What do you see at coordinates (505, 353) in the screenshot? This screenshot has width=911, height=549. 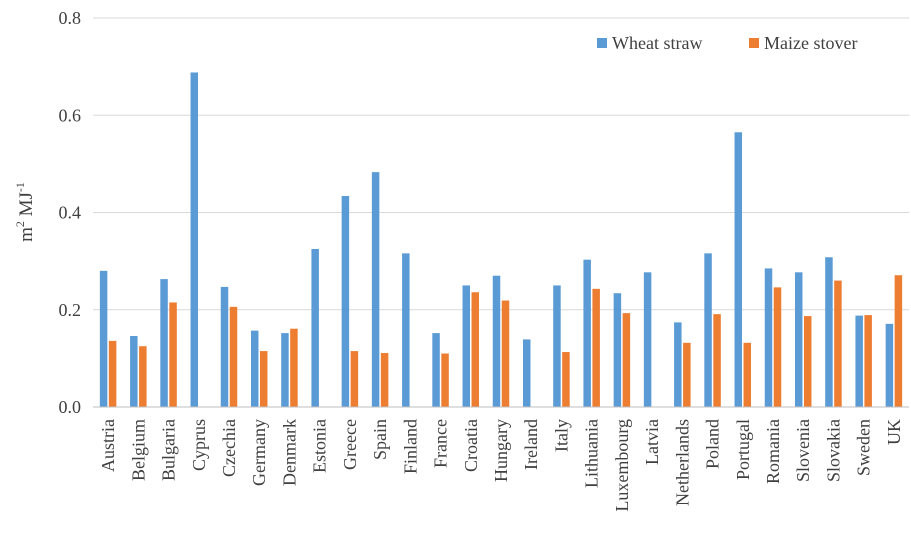 I see `bar-maize-stover-hungary` at bounding box center [505, 353].